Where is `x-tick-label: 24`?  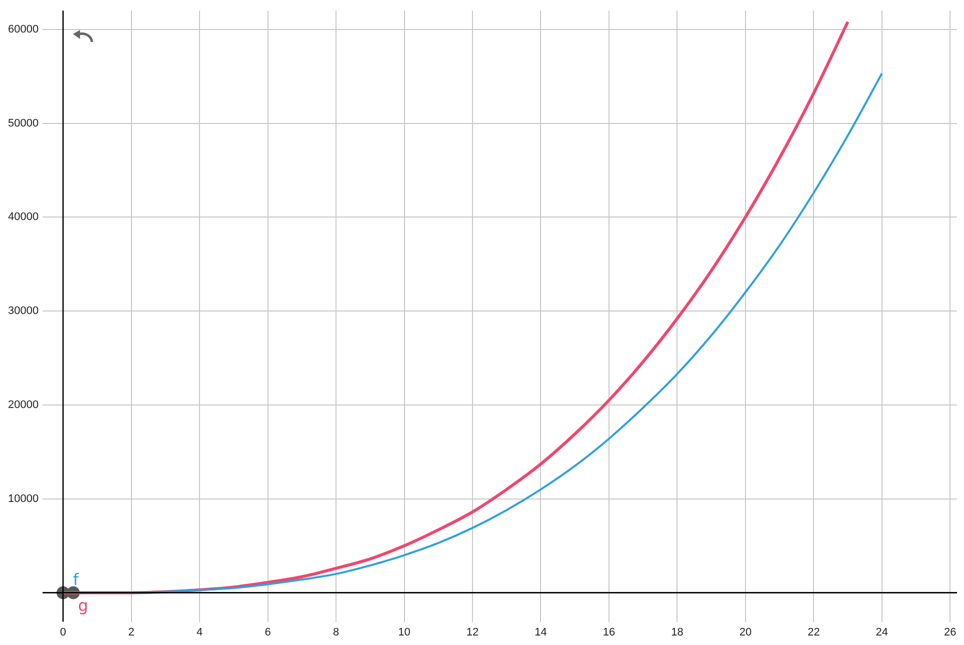 x-tick-label: 24 is located at coordinates (882, 632).